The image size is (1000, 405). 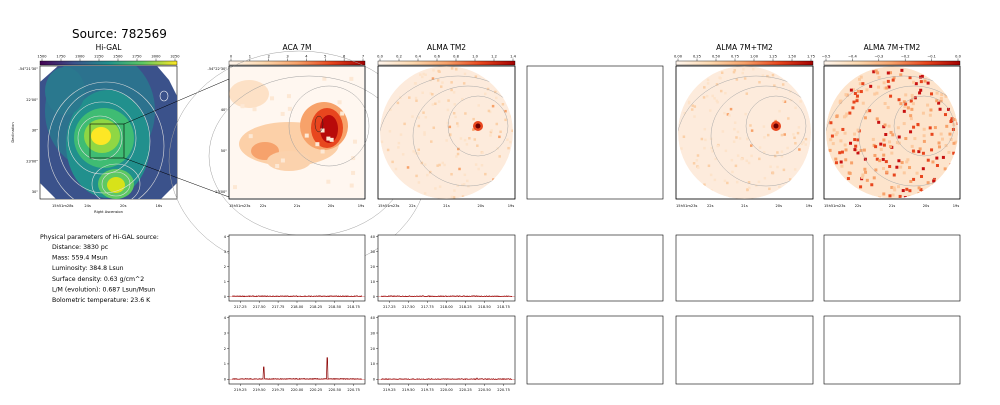 What do you see at coordinates (123, 206) in the screenshot?
I see `x-tick-label: 20s` at bounding box center [123, 206].